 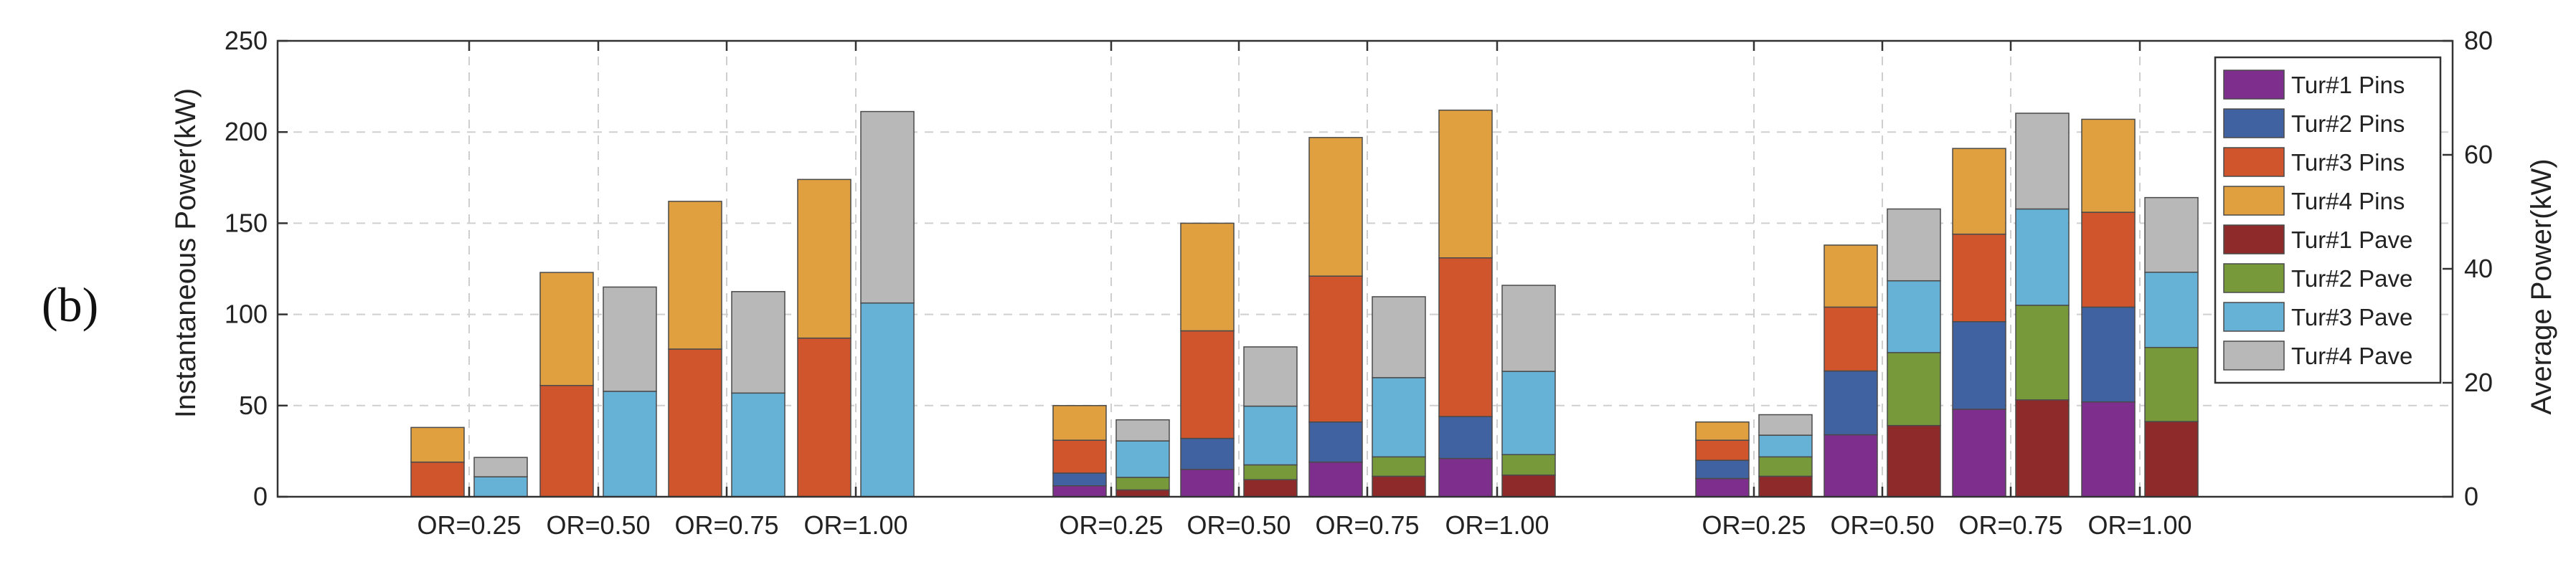 What do you see at coordinates (246, 314) in the screenshot?
I see `y-tick-label-left: 100` at bounding box center [246, 314].